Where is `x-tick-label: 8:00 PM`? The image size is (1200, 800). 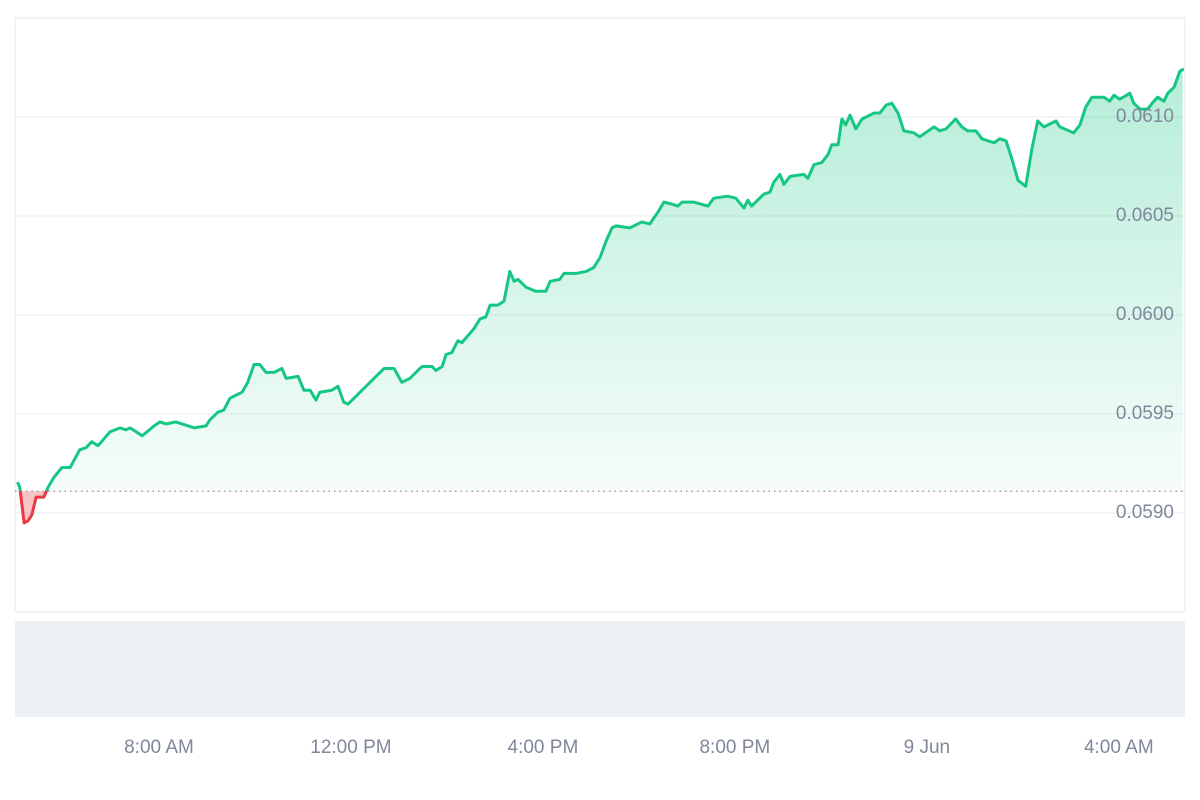
x-tick-label: 8:00 PM is located at coordinates (734, 747).